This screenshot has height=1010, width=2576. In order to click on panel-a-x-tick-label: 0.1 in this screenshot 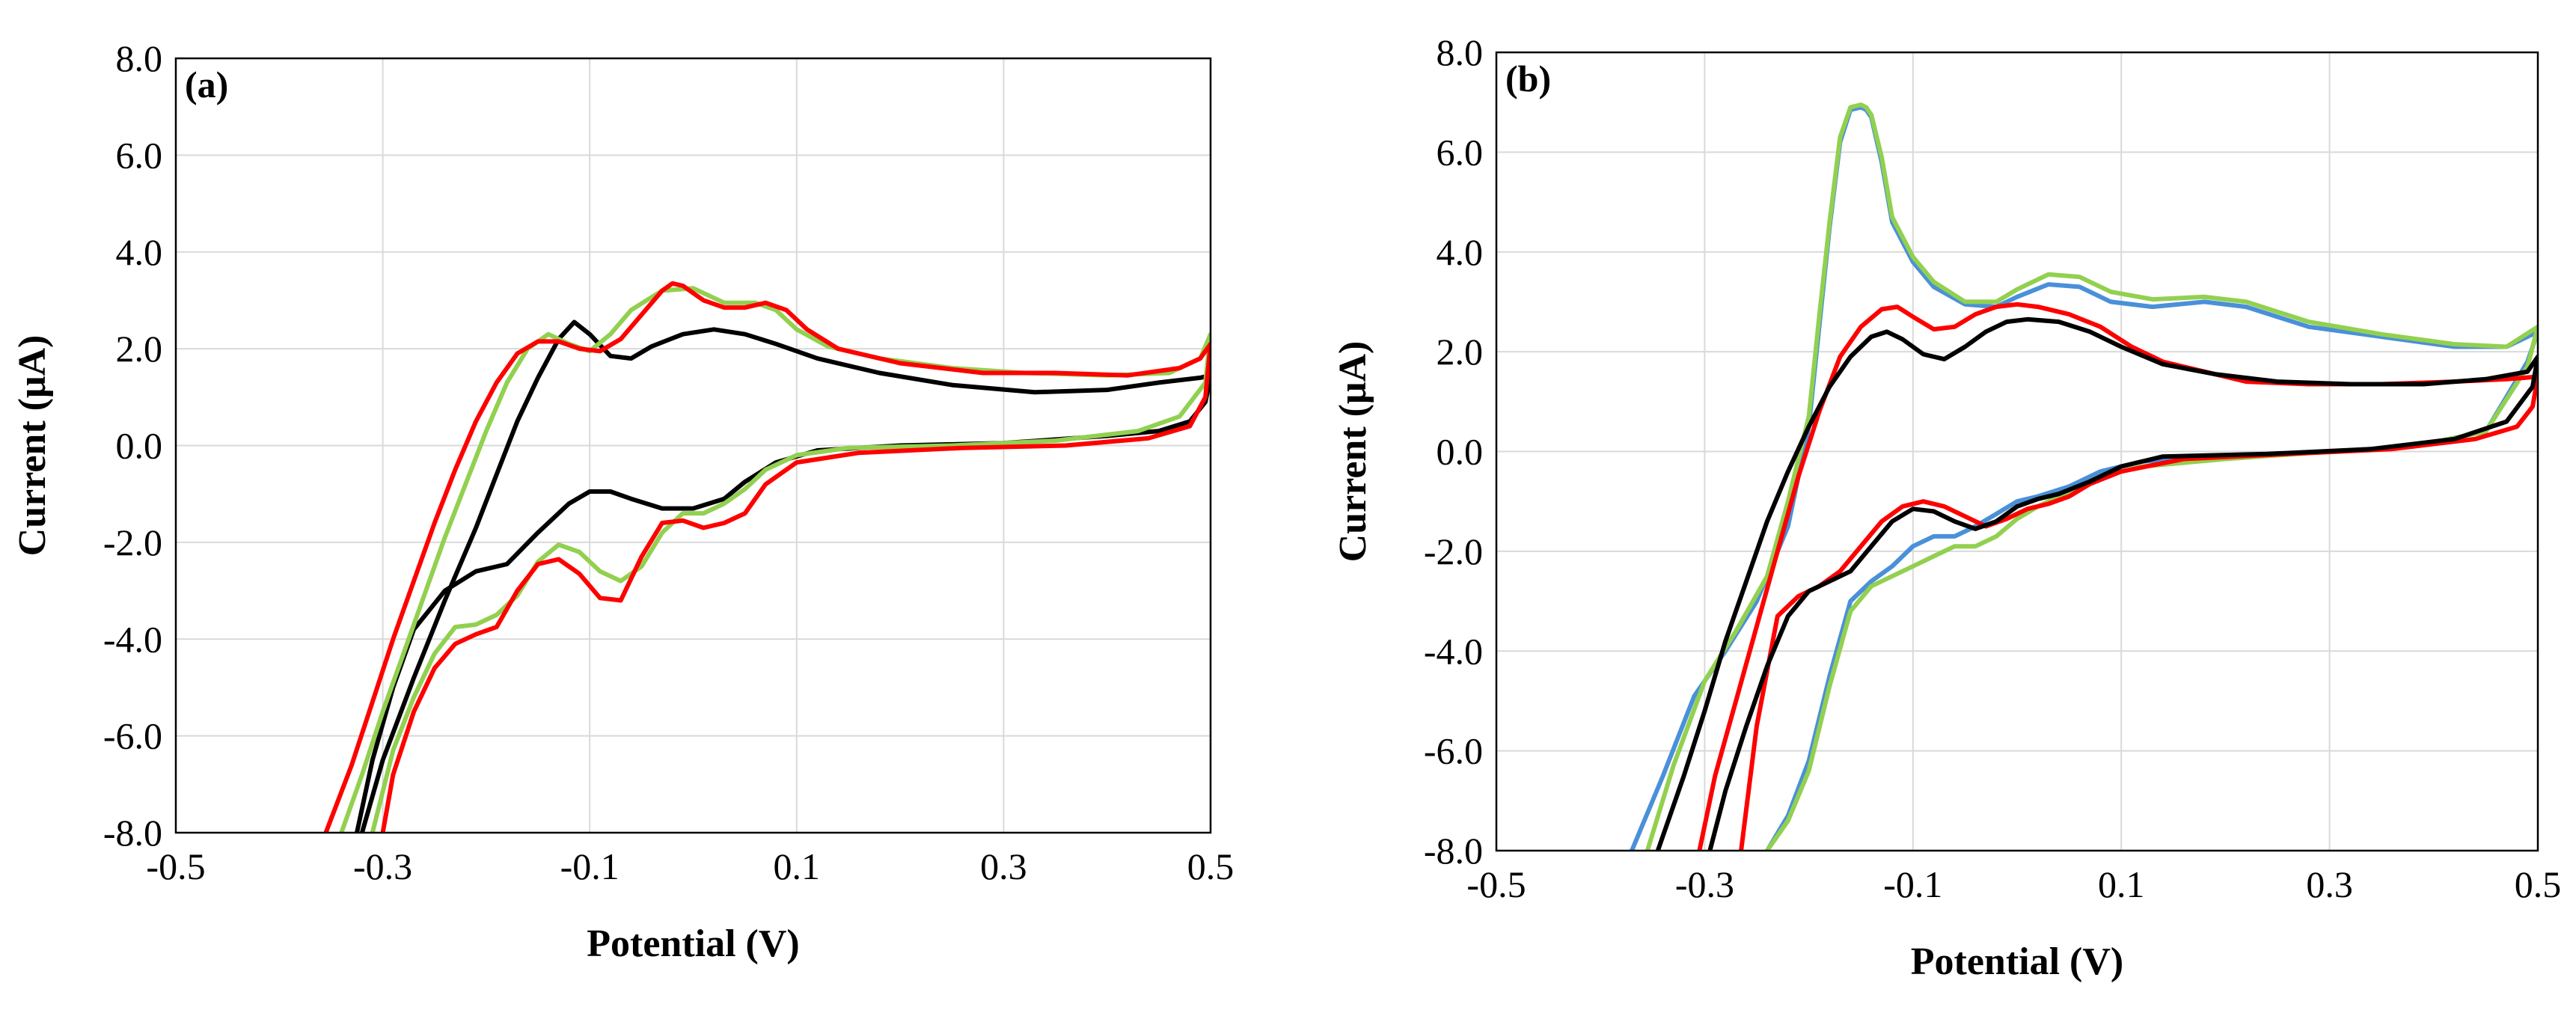, I will do `click(798, 866)`.